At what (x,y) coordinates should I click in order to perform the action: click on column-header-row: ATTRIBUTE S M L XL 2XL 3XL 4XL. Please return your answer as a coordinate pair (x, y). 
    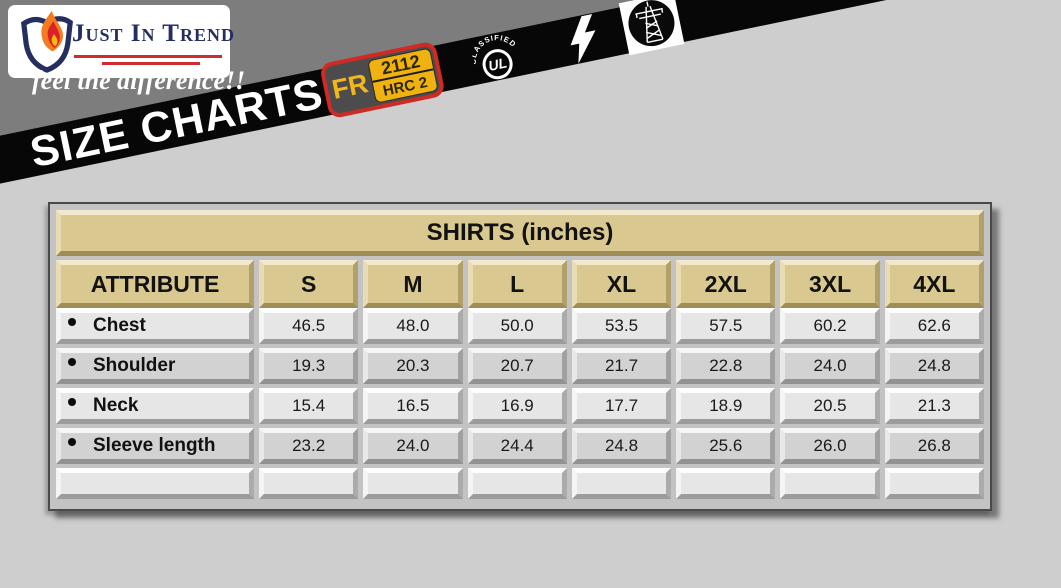
    Looking at the image, I should click on (520, 284).